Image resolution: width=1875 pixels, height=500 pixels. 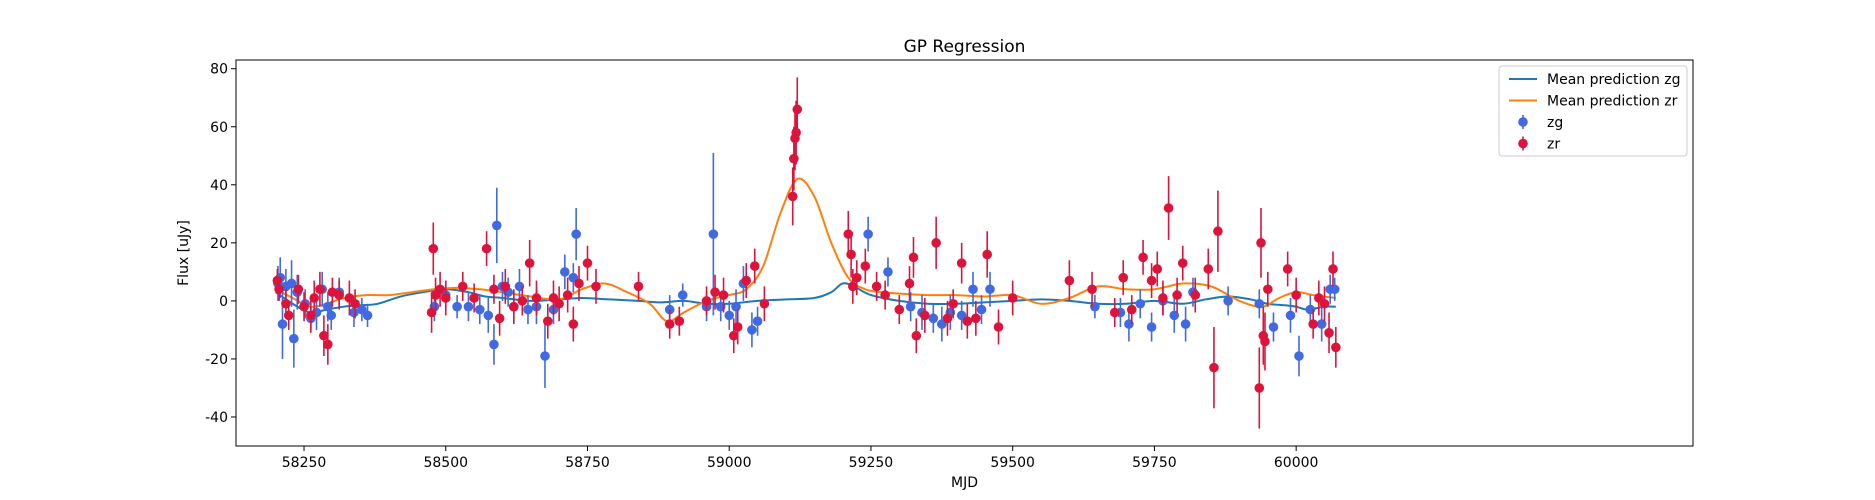 I want to click on legend-box, so click(x=1593, y=111).